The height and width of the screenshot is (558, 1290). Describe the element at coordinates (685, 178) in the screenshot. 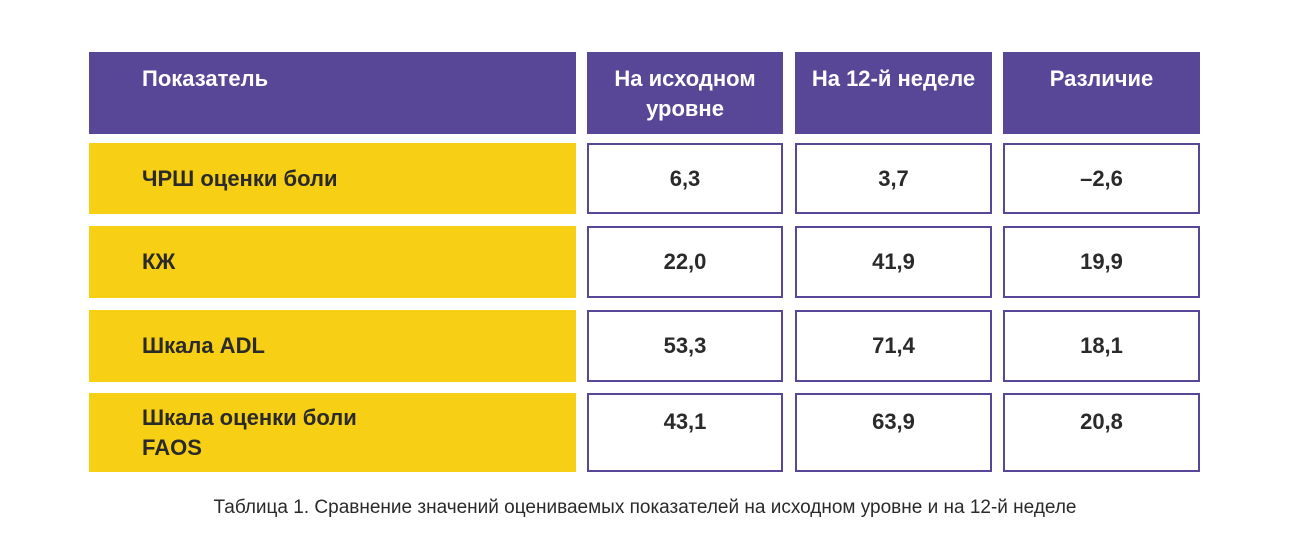

I see `value-baseline: 6,3` at that location.